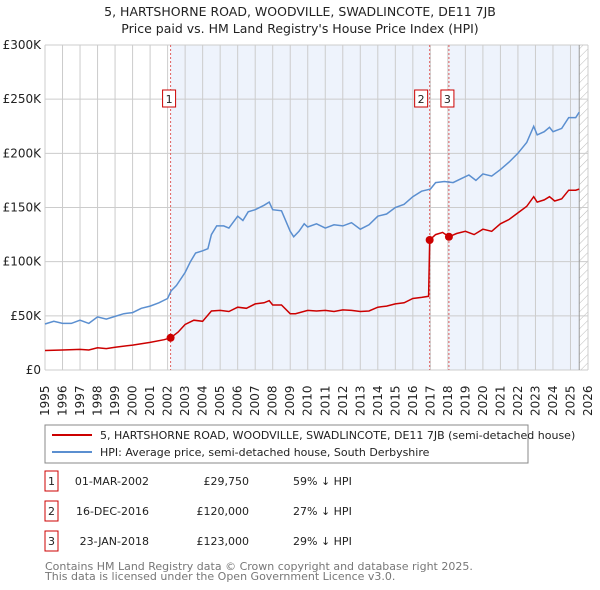  I want to click on table-row-date: 16-DEC-2016, so click(112, 511).